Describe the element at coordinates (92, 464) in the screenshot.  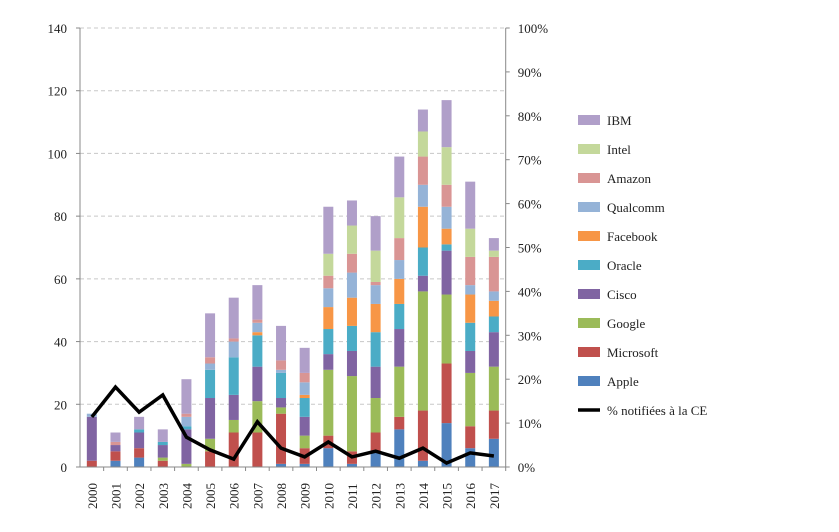
I see `bar-microsoft-2000` at that location.